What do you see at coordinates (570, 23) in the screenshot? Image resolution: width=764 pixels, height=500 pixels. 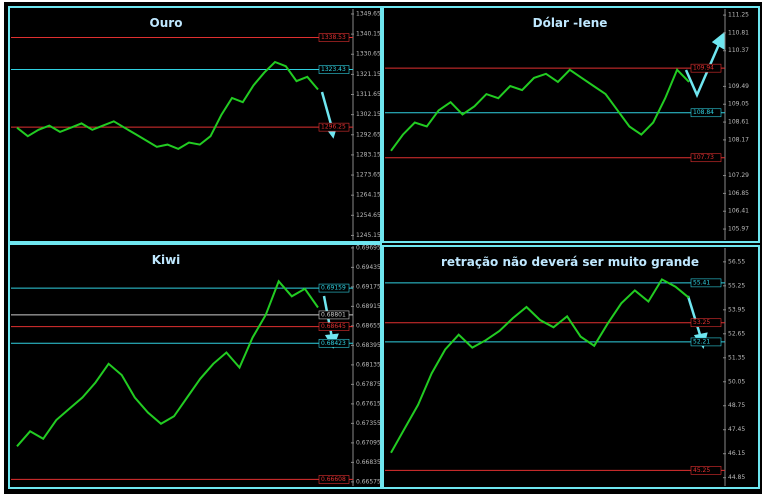 I see `panel-title: Dólar -Iene` at bounding box center [570, 23].